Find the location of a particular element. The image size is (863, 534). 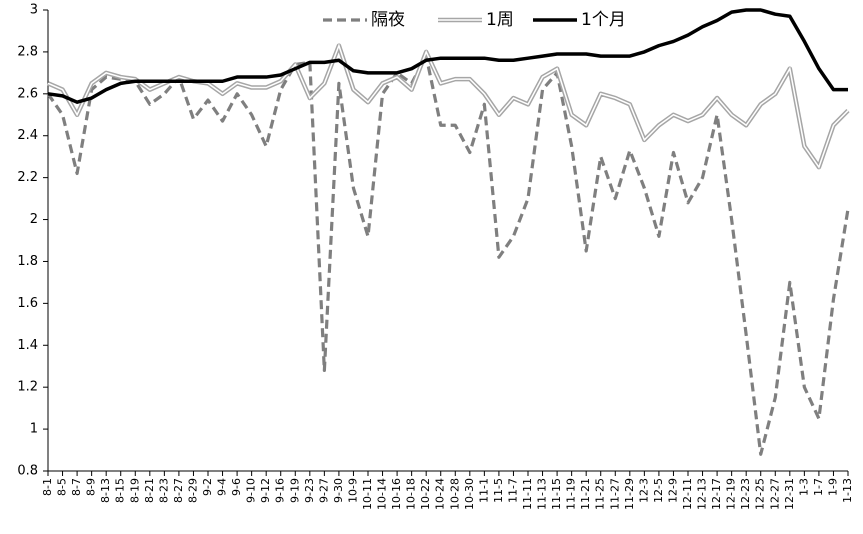

x-tick-label: 11-27 is located at coordinates (614, 494).